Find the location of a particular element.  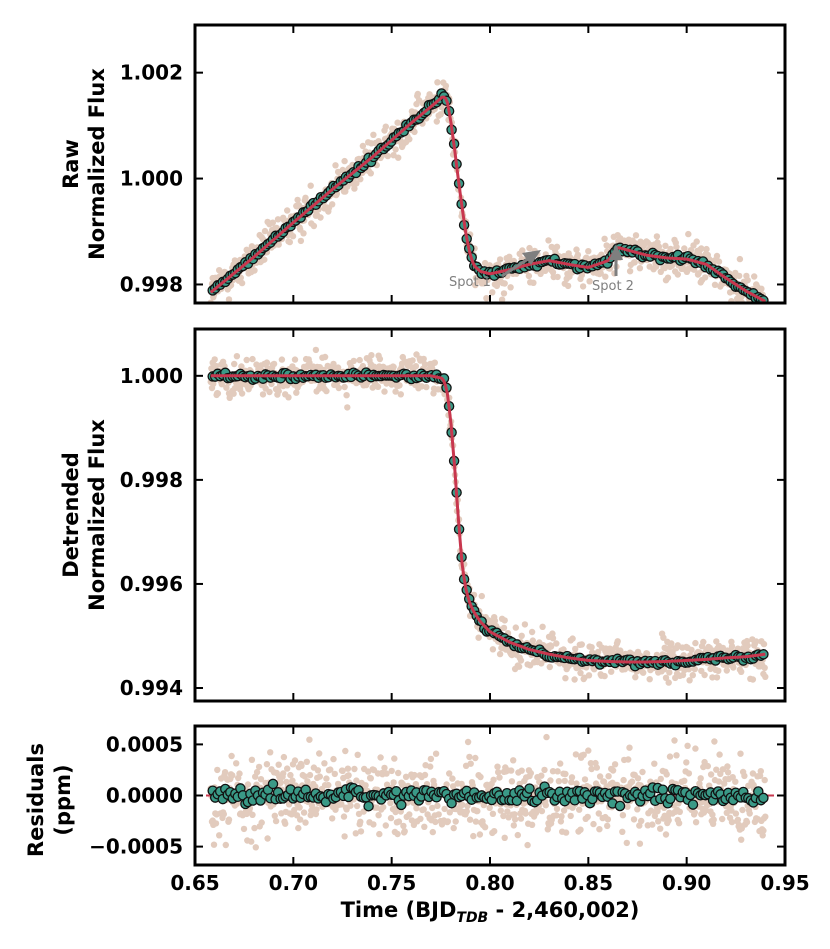

binned-points-layer is located at coordinates (488, 795).